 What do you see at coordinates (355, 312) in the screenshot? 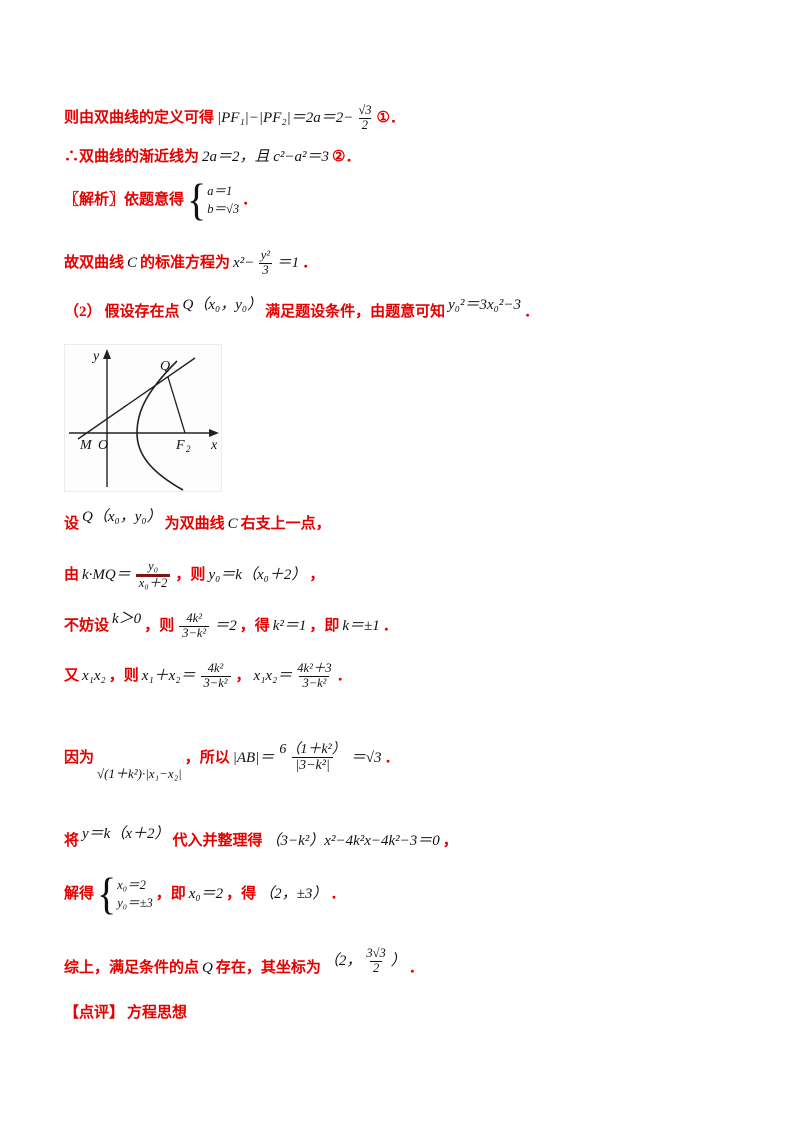
I see `red-text: 满足题设条件，由题意可知` at bounding box center [355, 312].